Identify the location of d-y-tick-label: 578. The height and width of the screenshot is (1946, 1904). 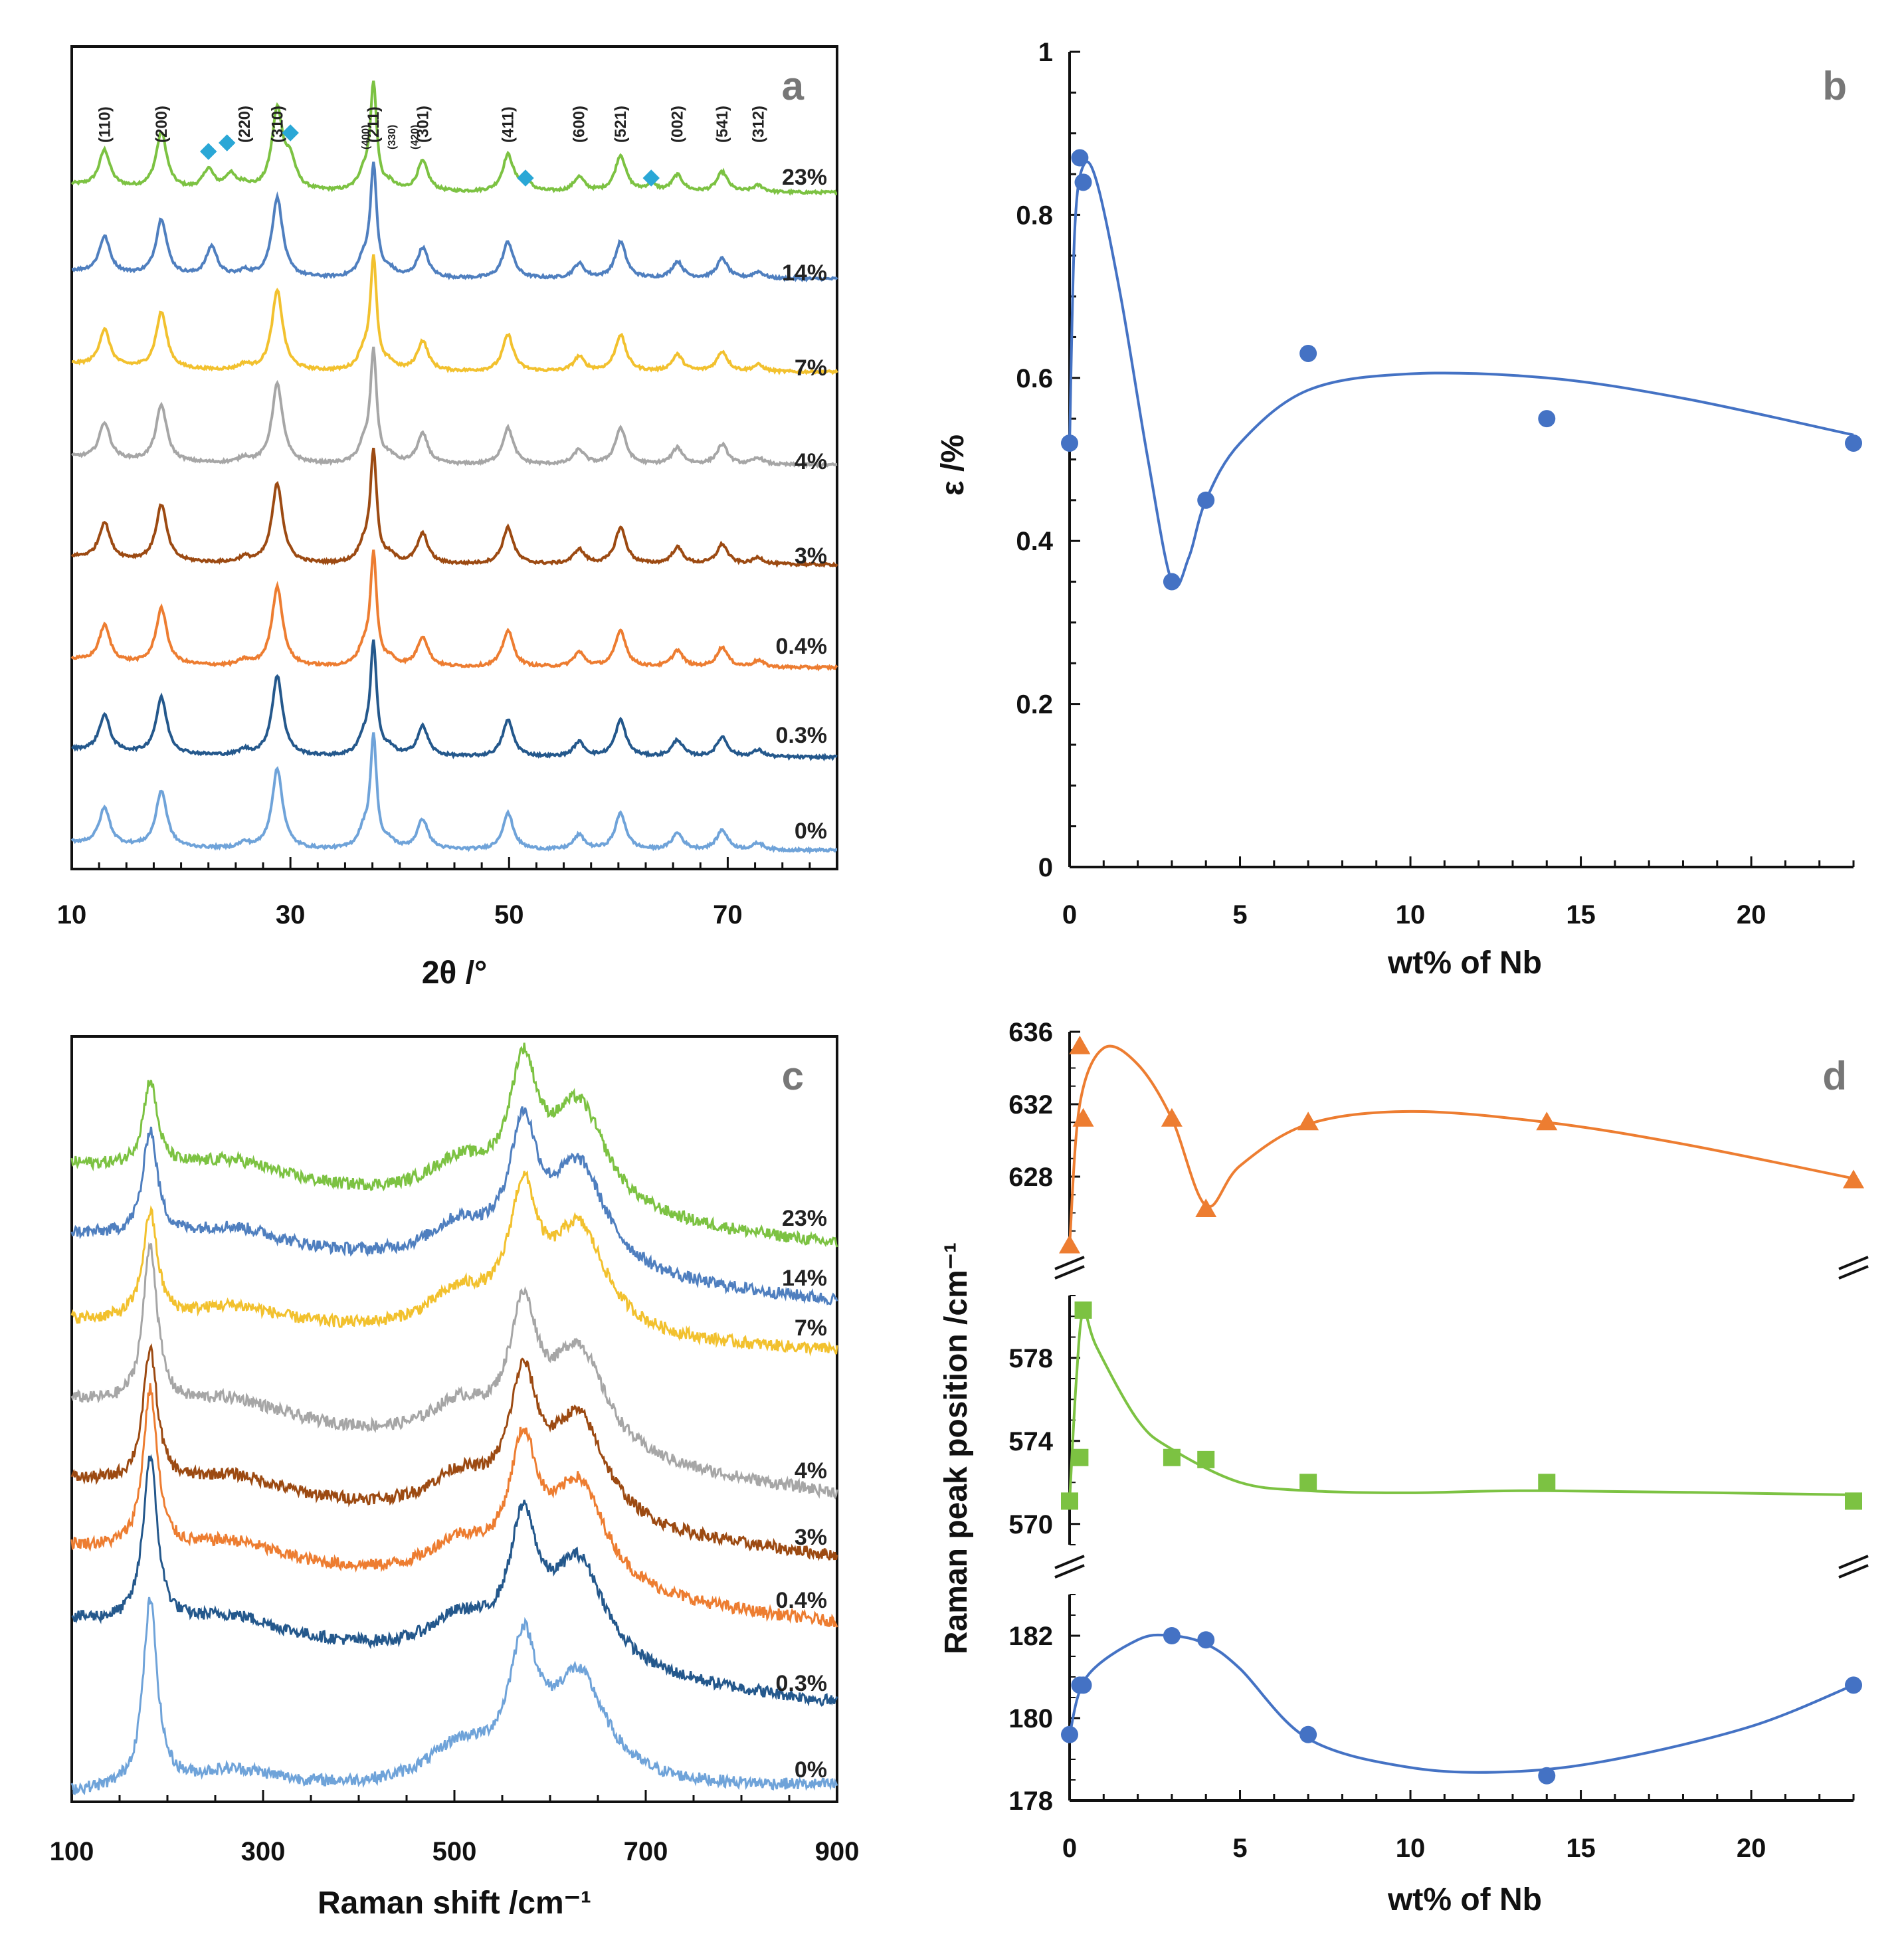
(1030, 1359).